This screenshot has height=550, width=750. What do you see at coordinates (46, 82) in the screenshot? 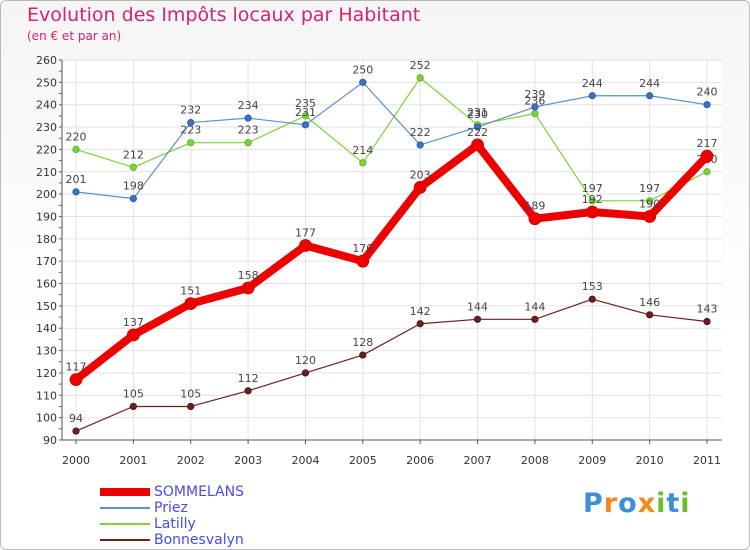
I see `y-tick-label: 250` at bounding box center [46, 82].